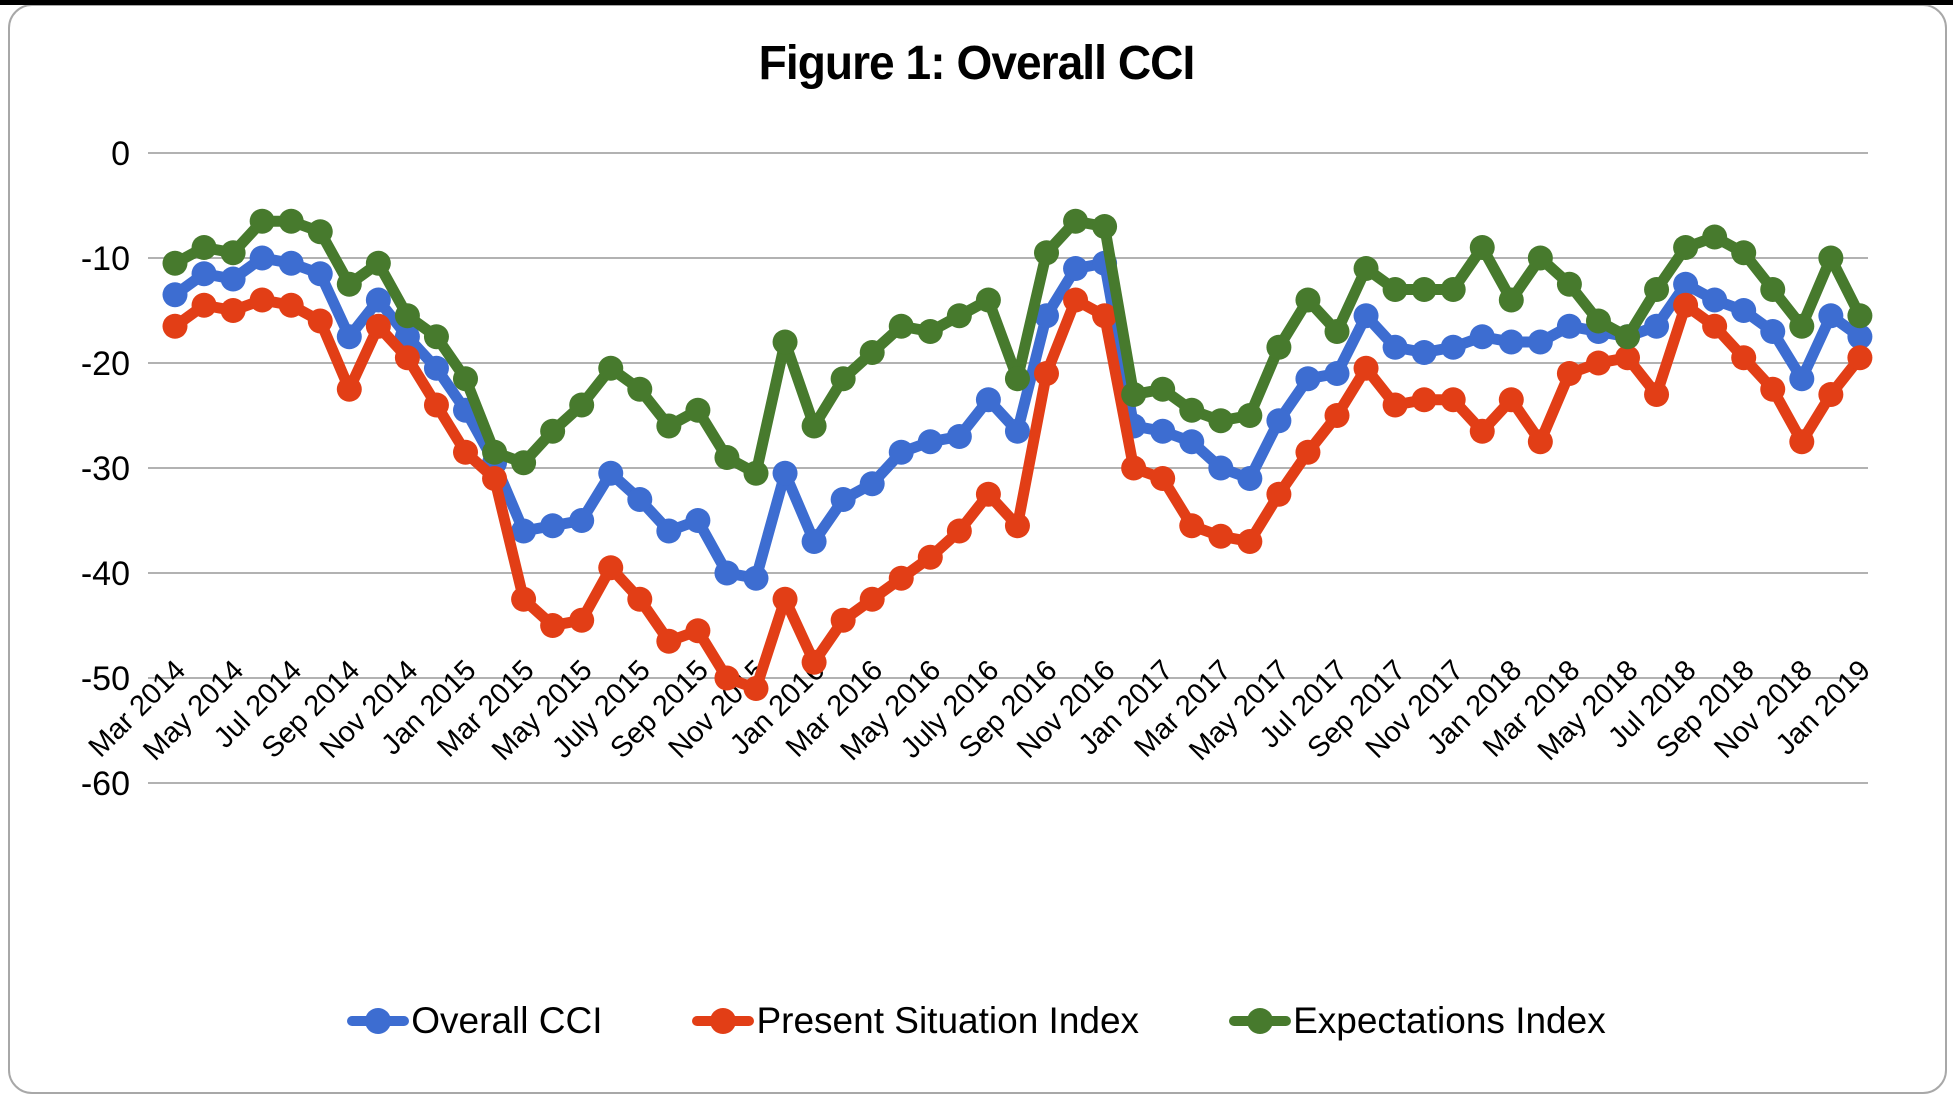 This screenshot has width=1953, height=1098. Describe the element at coordinates (1449, 1020) in the screenshot. I see `legend-label: Expectations Index` at that location.